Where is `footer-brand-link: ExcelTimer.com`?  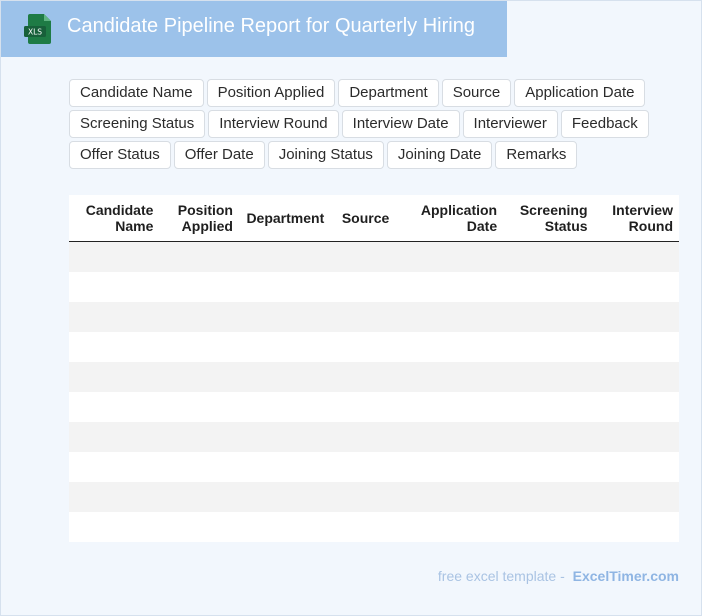 footer-brand-link: ExcelTimer.com is located at coordinates (625, 576).